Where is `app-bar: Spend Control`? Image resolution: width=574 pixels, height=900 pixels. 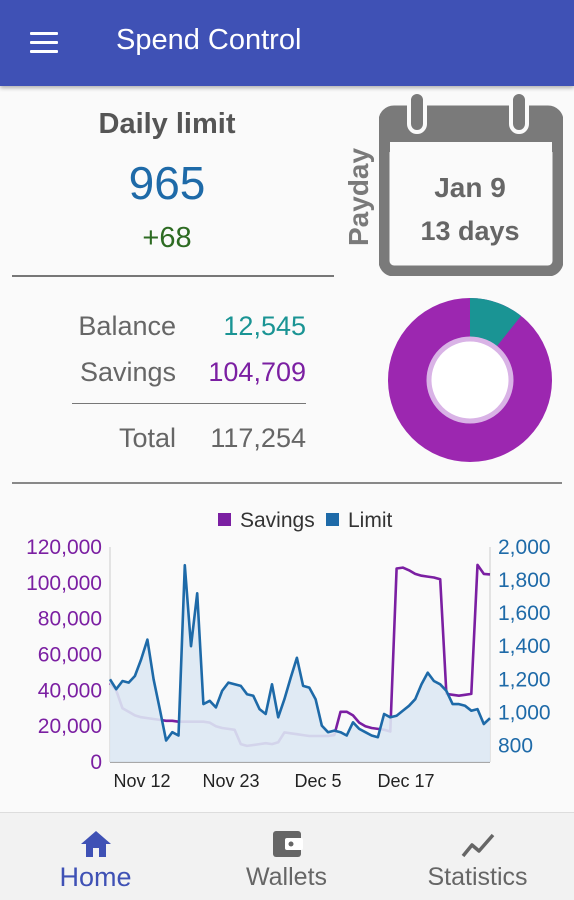 app-bar: Spend Control is located at coordinates (287, 43).